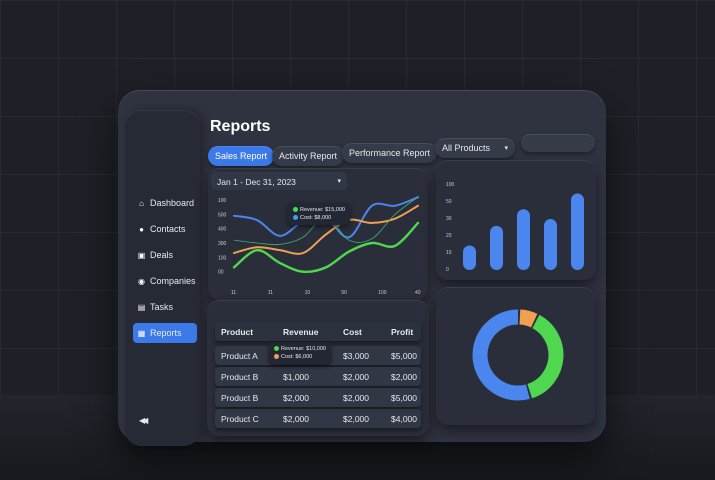 This screenshot has width=715, height=480. What do you see at coordinates (449, 236) in the screenshot?
I see `y-tick-label: 20` at bounding box center [449, 236].